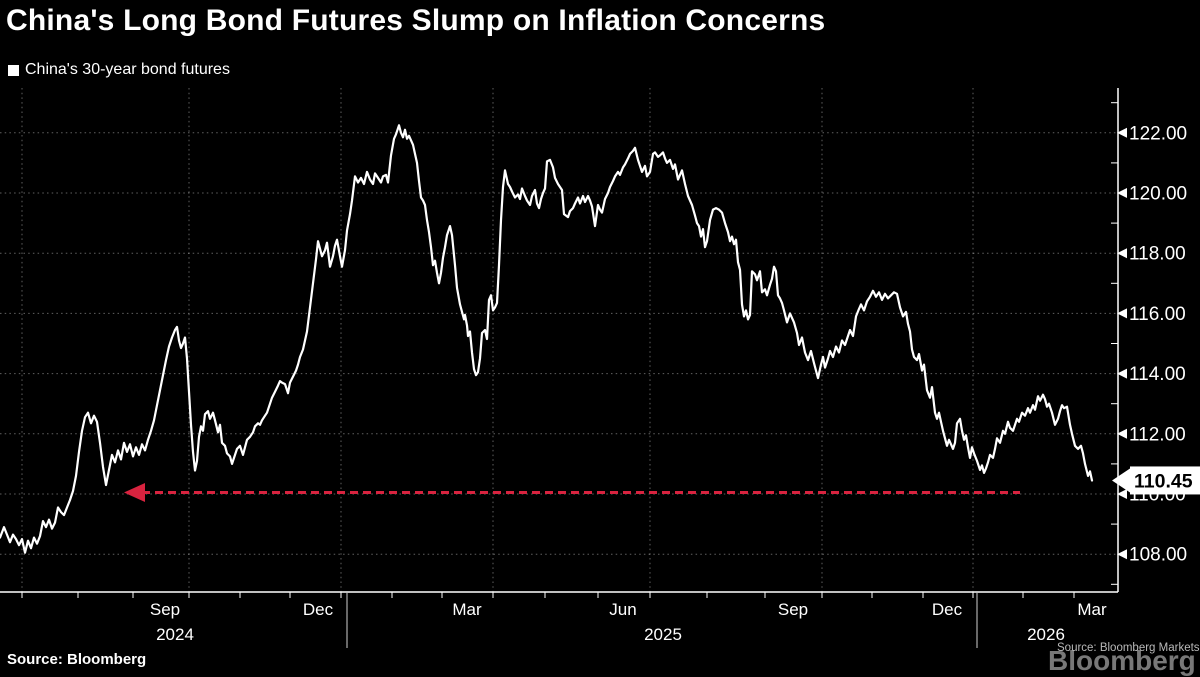  Describe the element at coordinates (175, 634) in the screenshot. I see `axis-label: 2024` at that location.